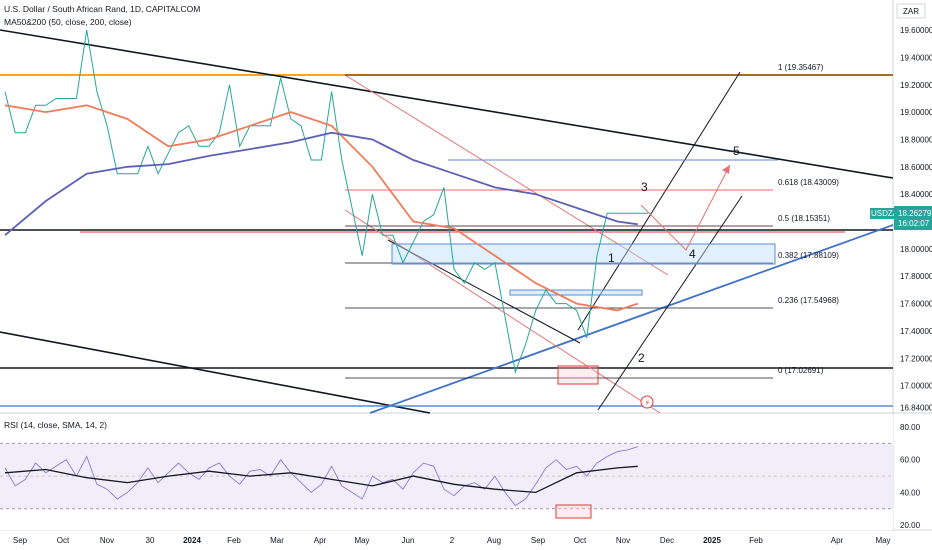  I want to click on demand-zone, so click(583, 254).